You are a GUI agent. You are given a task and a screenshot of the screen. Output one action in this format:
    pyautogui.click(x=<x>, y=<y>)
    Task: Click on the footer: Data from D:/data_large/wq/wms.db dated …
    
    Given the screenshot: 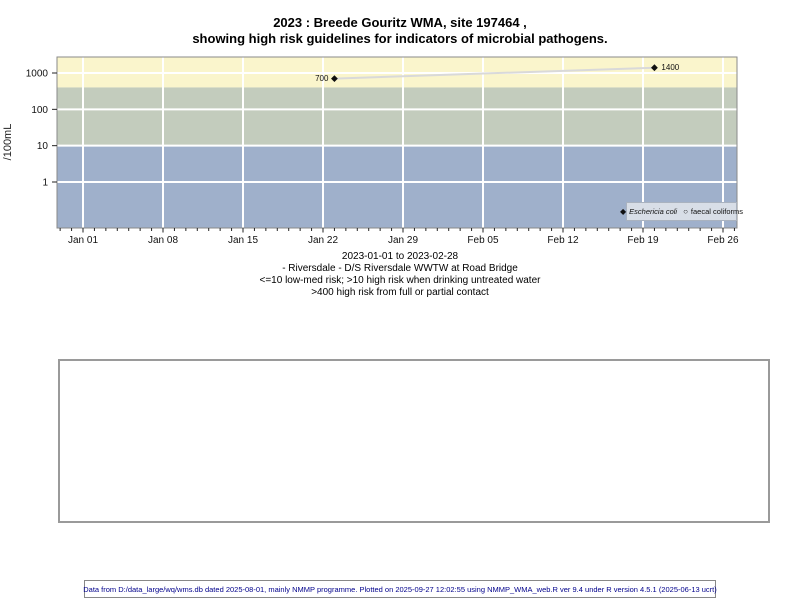 What is the action you would take?
    pyautogui.click(x=400, y=589)
    